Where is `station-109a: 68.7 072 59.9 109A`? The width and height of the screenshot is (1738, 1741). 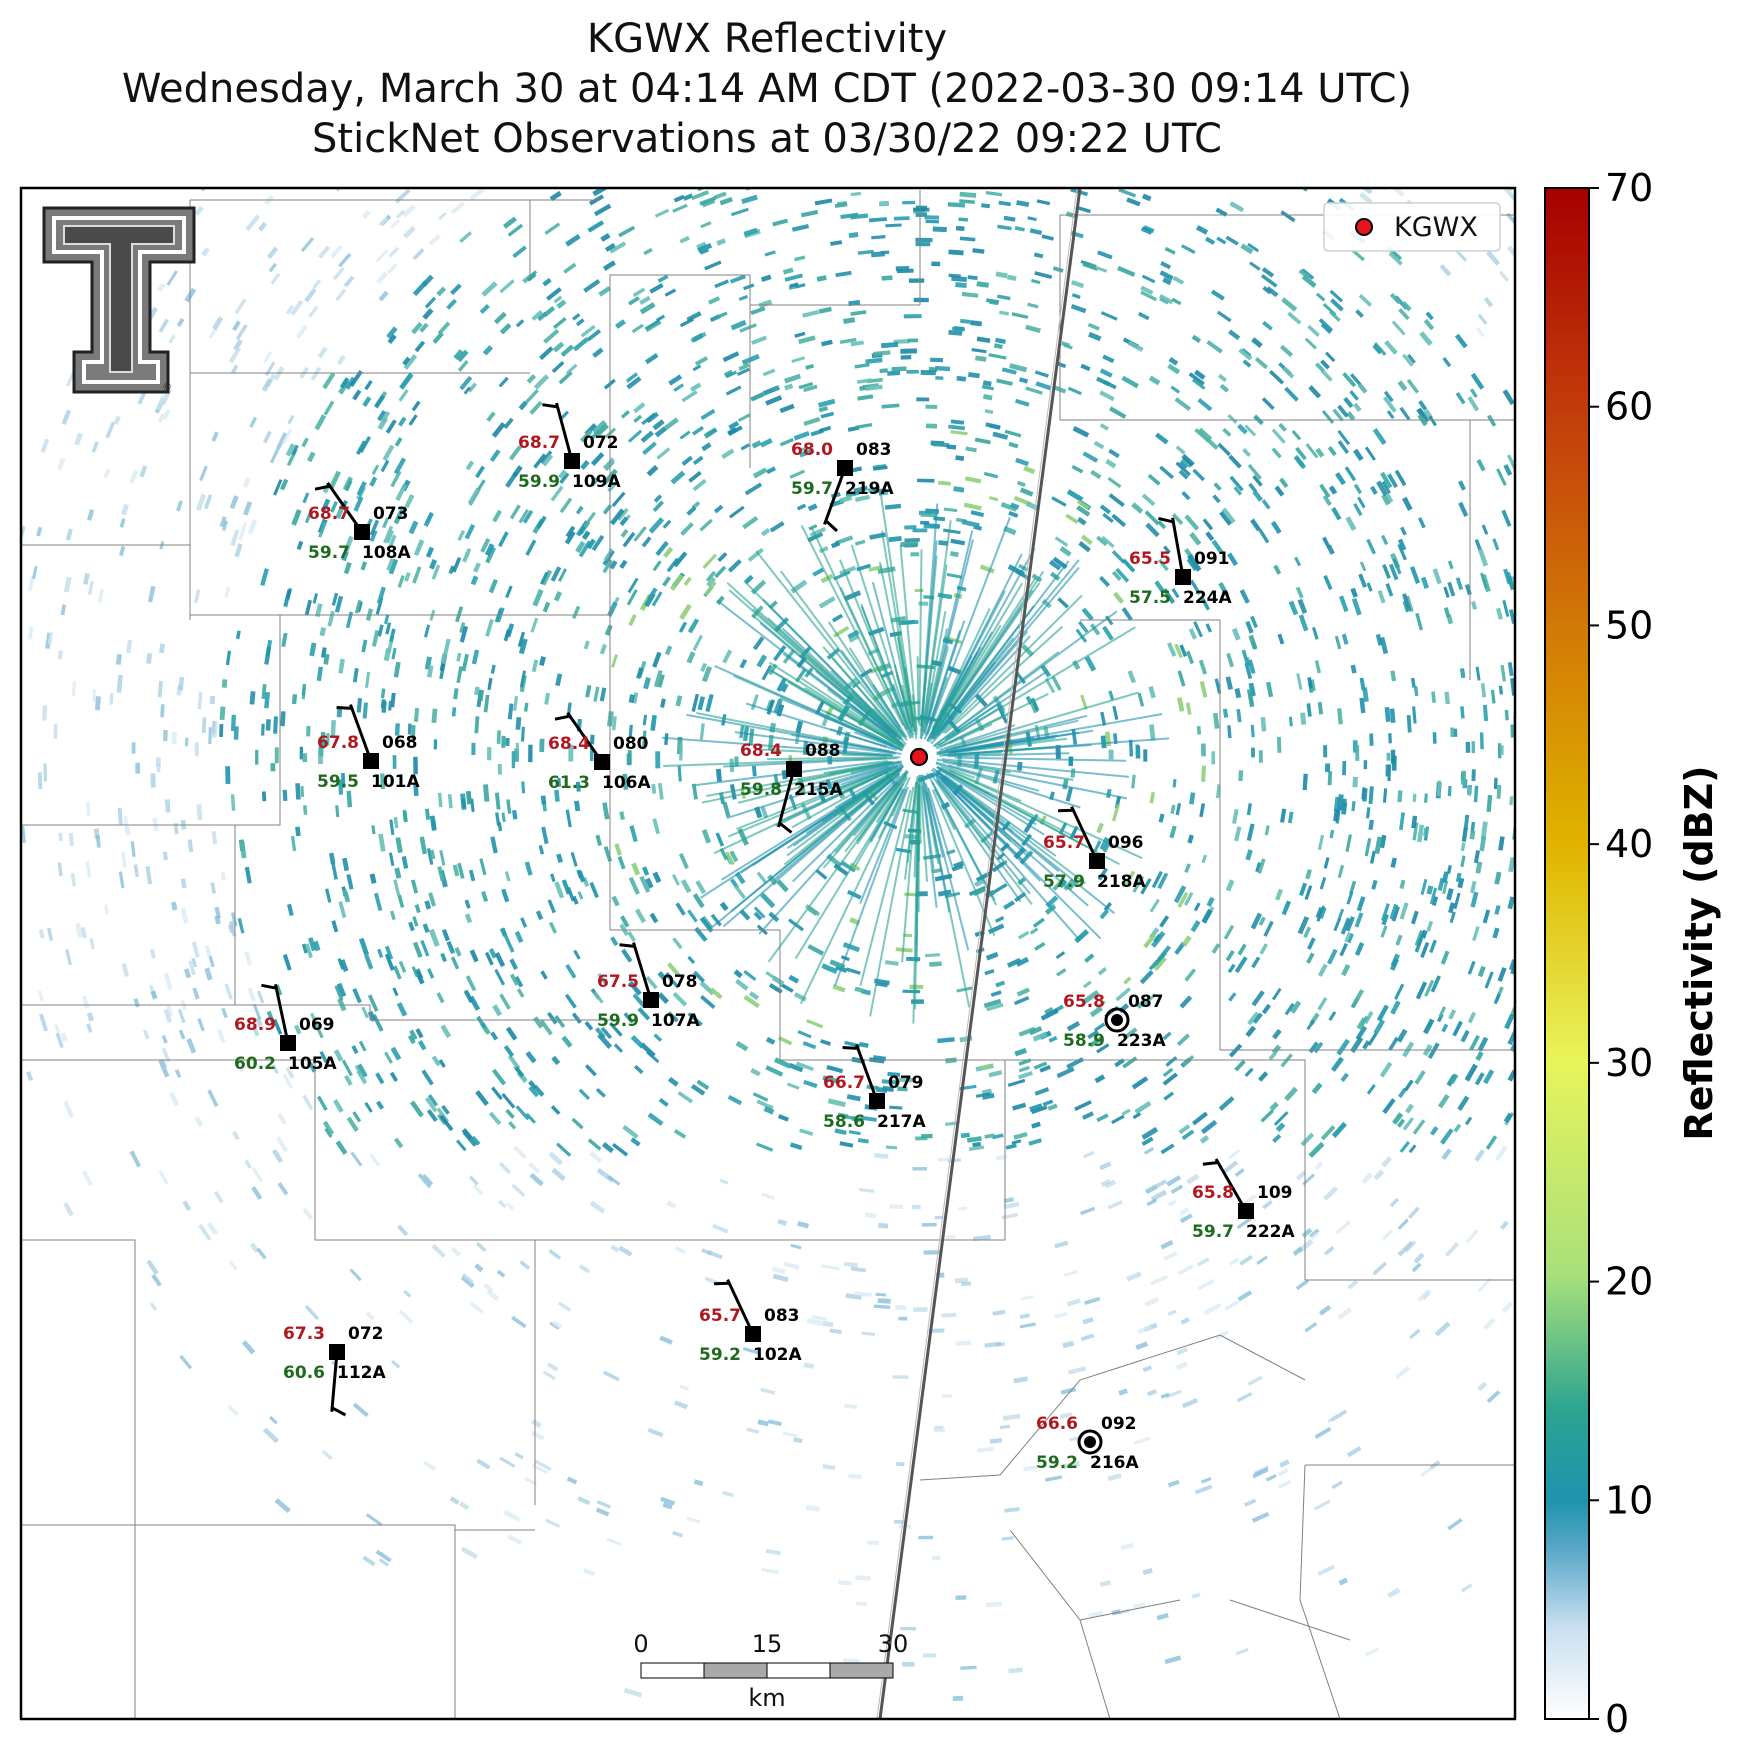
station-109a: 68.7 072 59.9 109A is located at coordinates (569, 447).